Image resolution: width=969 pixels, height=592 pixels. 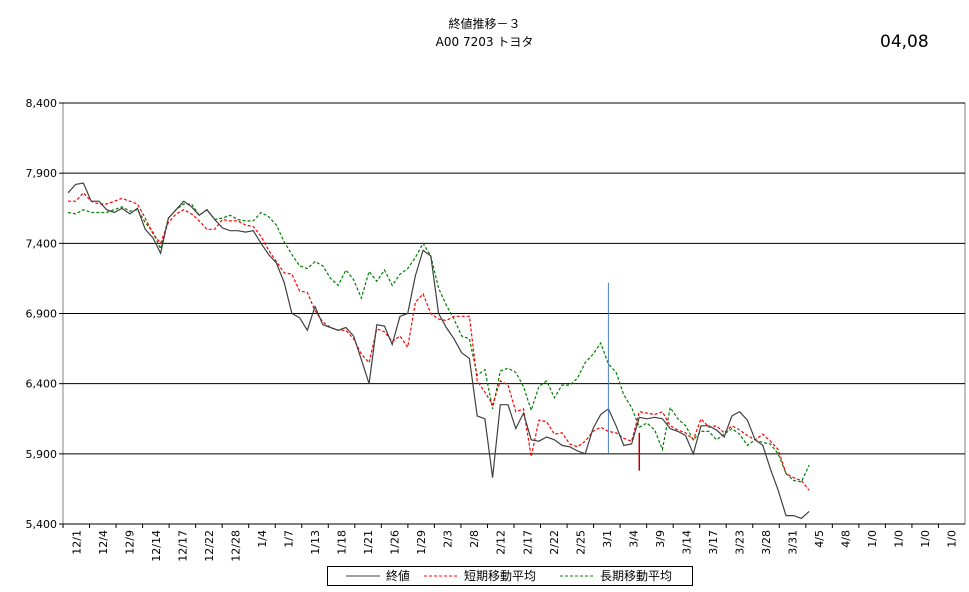 I want to click on stock-code-label: 04,08, so click(x=904, y=42).